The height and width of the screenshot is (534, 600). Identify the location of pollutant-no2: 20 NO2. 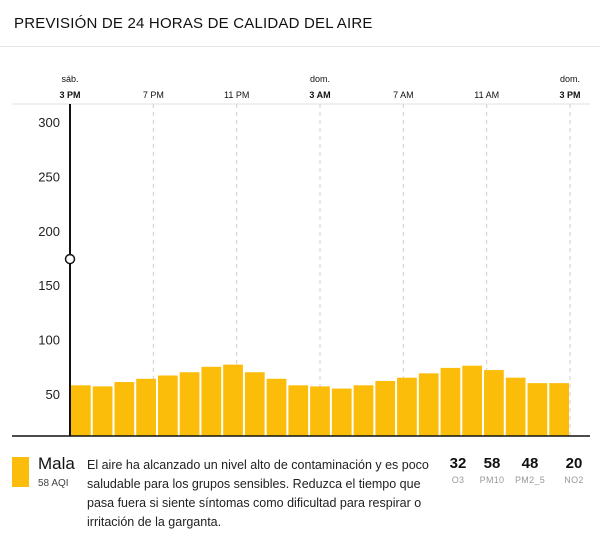
(574, 470).